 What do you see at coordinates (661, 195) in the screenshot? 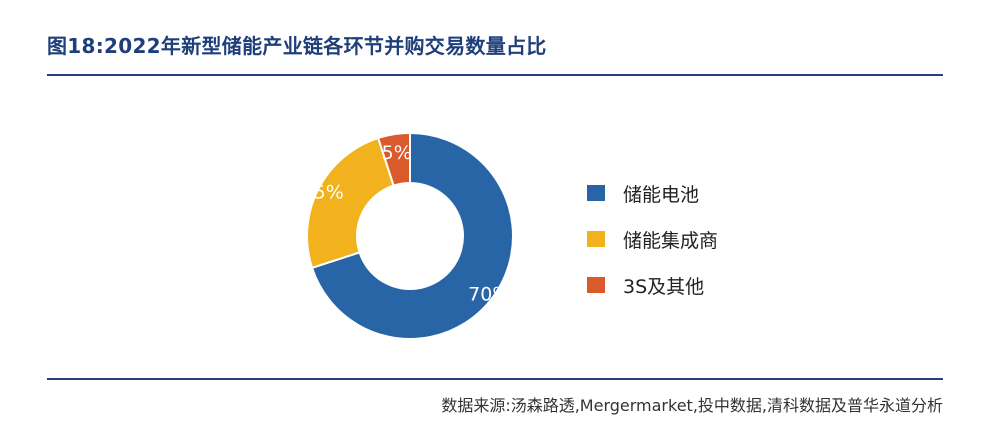
I see `legend-label-0: 储能电池` at bounding box center [661, 195].